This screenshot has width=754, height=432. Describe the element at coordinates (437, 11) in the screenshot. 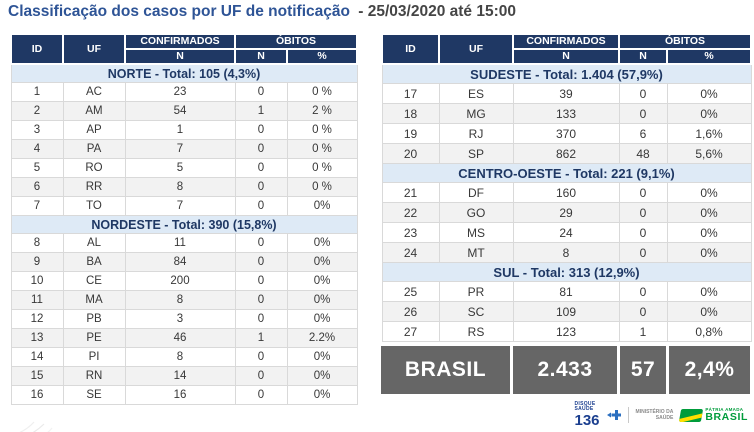

I see `page-title-date: - 25/03/2020 até 15:00` at that location.